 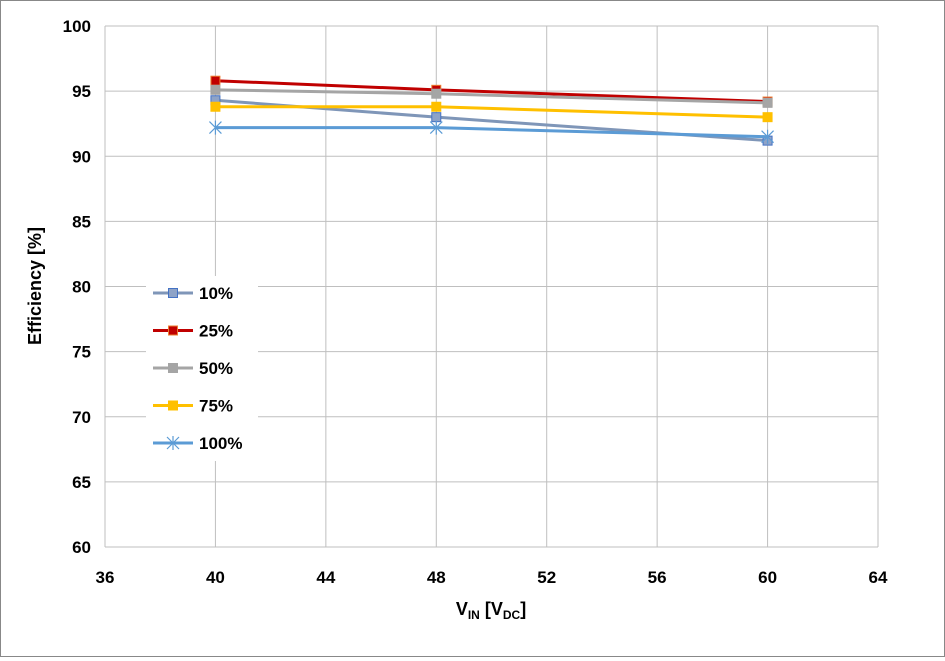 What do you see at coordinates (491, 610) in the screenshot?
I see `x-axis-label: VIN [VDC]` at bounding box center [491, 610].